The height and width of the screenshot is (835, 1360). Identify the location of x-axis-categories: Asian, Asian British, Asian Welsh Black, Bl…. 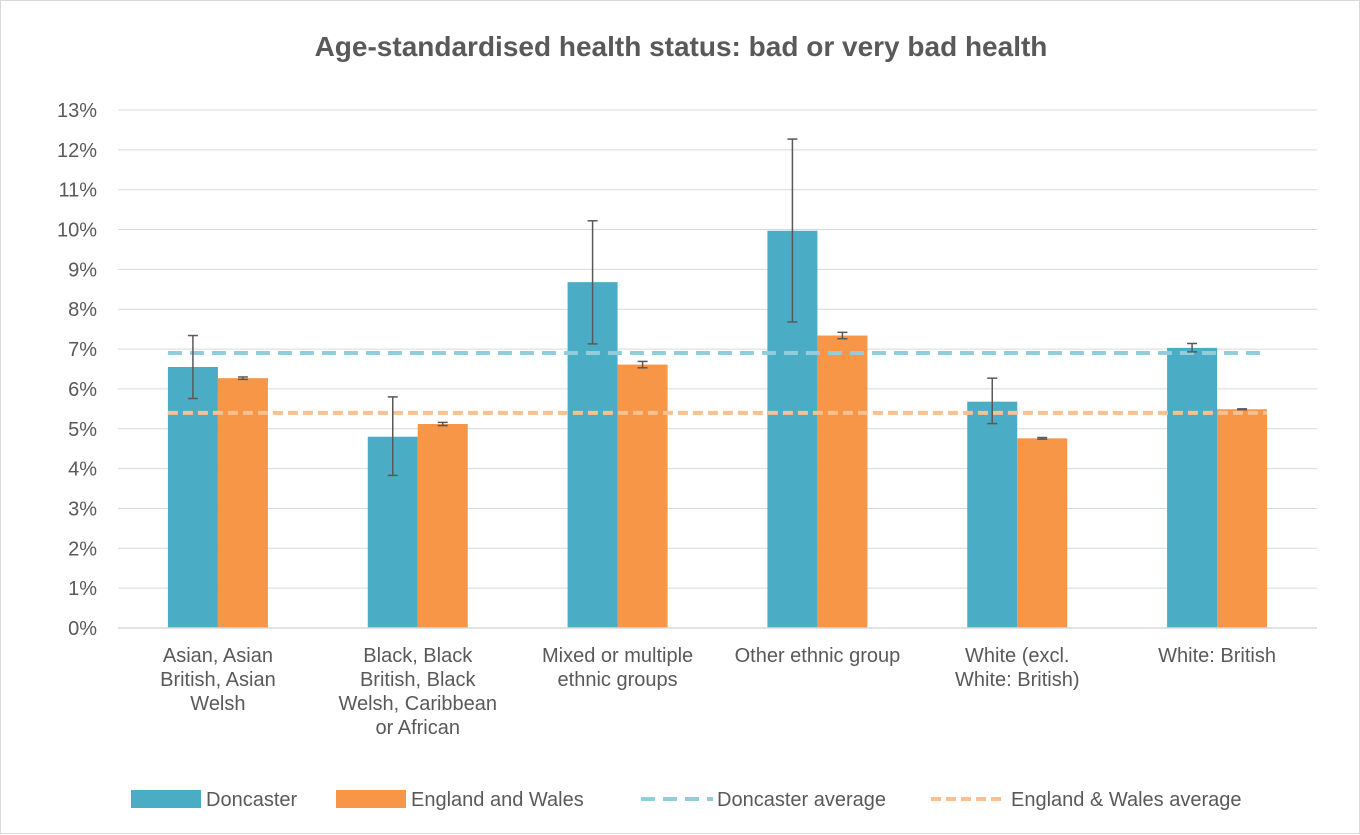
(718, 692).